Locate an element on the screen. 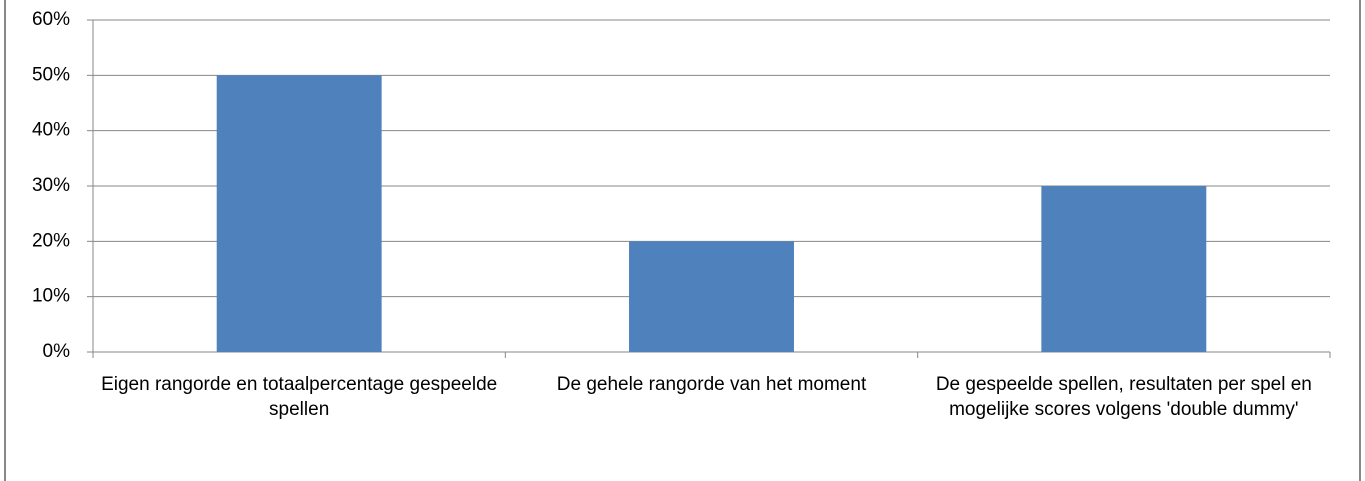  y-tick-label: 40% is located at coordinates (51, 130).